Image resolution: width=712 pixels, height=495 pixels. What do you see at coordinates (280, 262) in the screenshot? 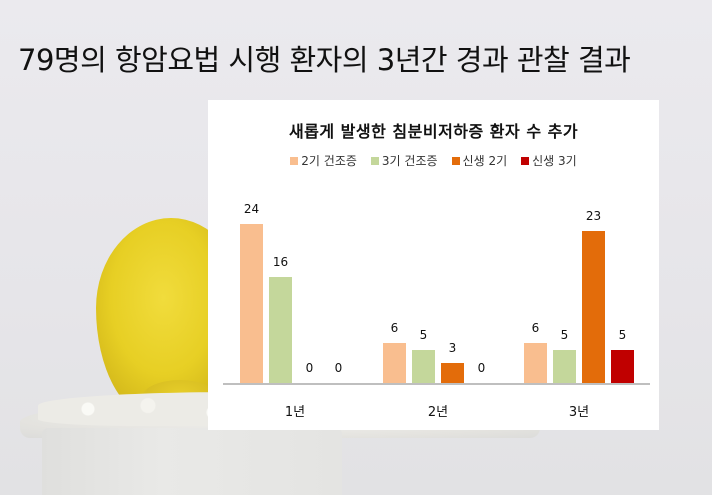
I see `bar-value-label: 16` at bounding box center [280, 262].